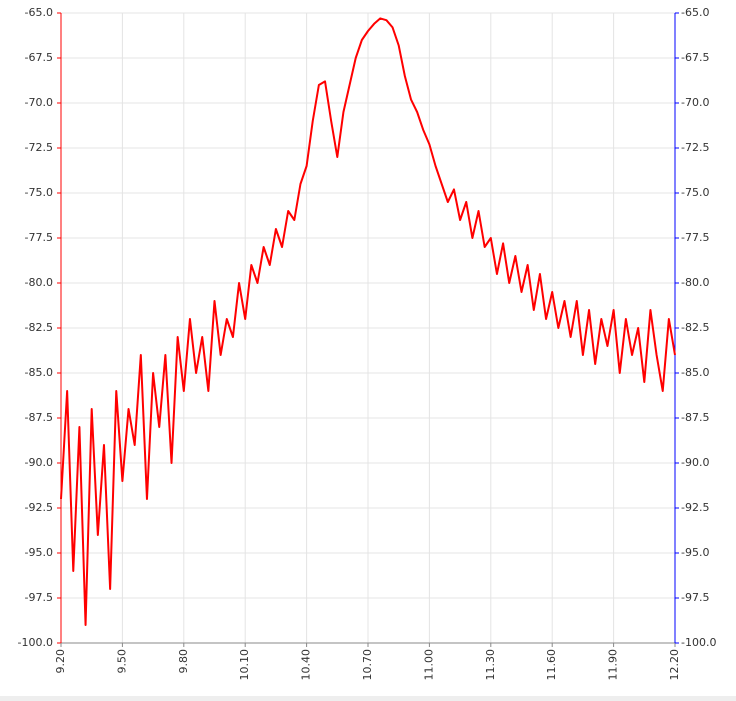 This screenshot has width=736, height=701. Describe the element at coordinates (60, 661) in the screenshot. I see `x-tick-label: 9.20` at that location.